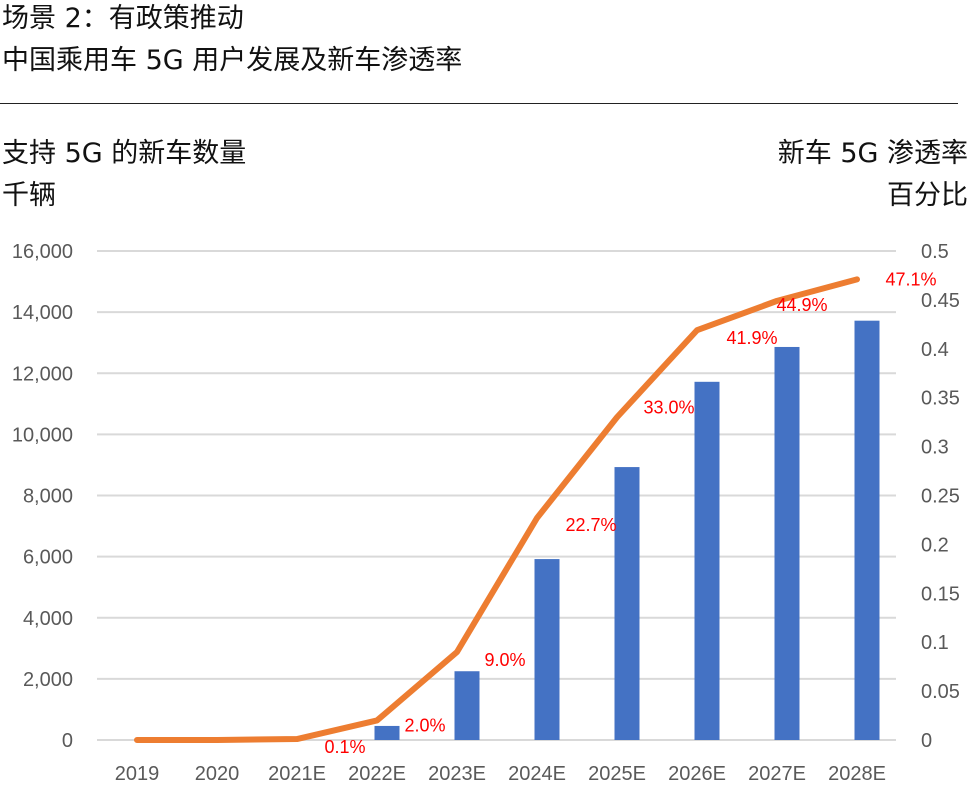  Describe the element at coordinates (940, 301) in the screenshot. I see `right-tick-label: 0.45` at that location.